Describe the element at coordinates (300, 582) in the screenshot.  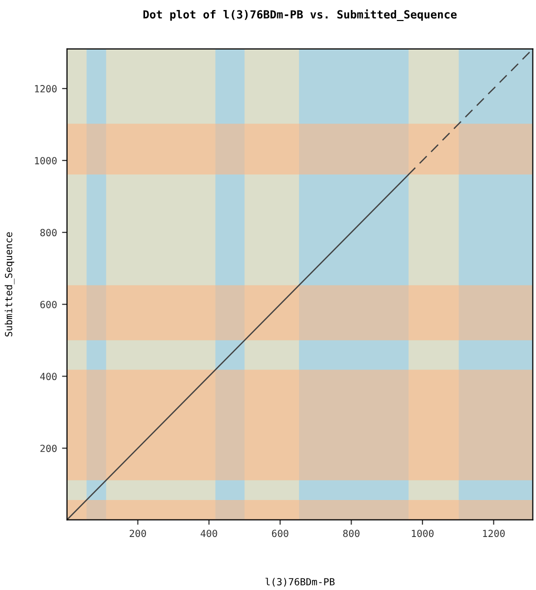
I see `x-axis-title: l(3)76BDm-PB` at that location.